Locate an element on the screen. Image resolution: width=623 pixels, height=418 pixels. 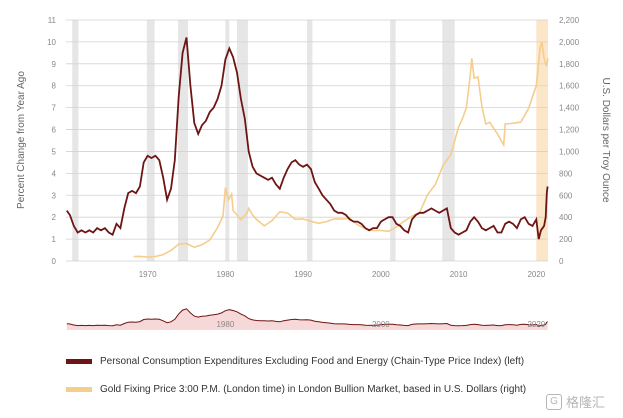
x-tick-label: 1980 is located at coordinates (225, 274).